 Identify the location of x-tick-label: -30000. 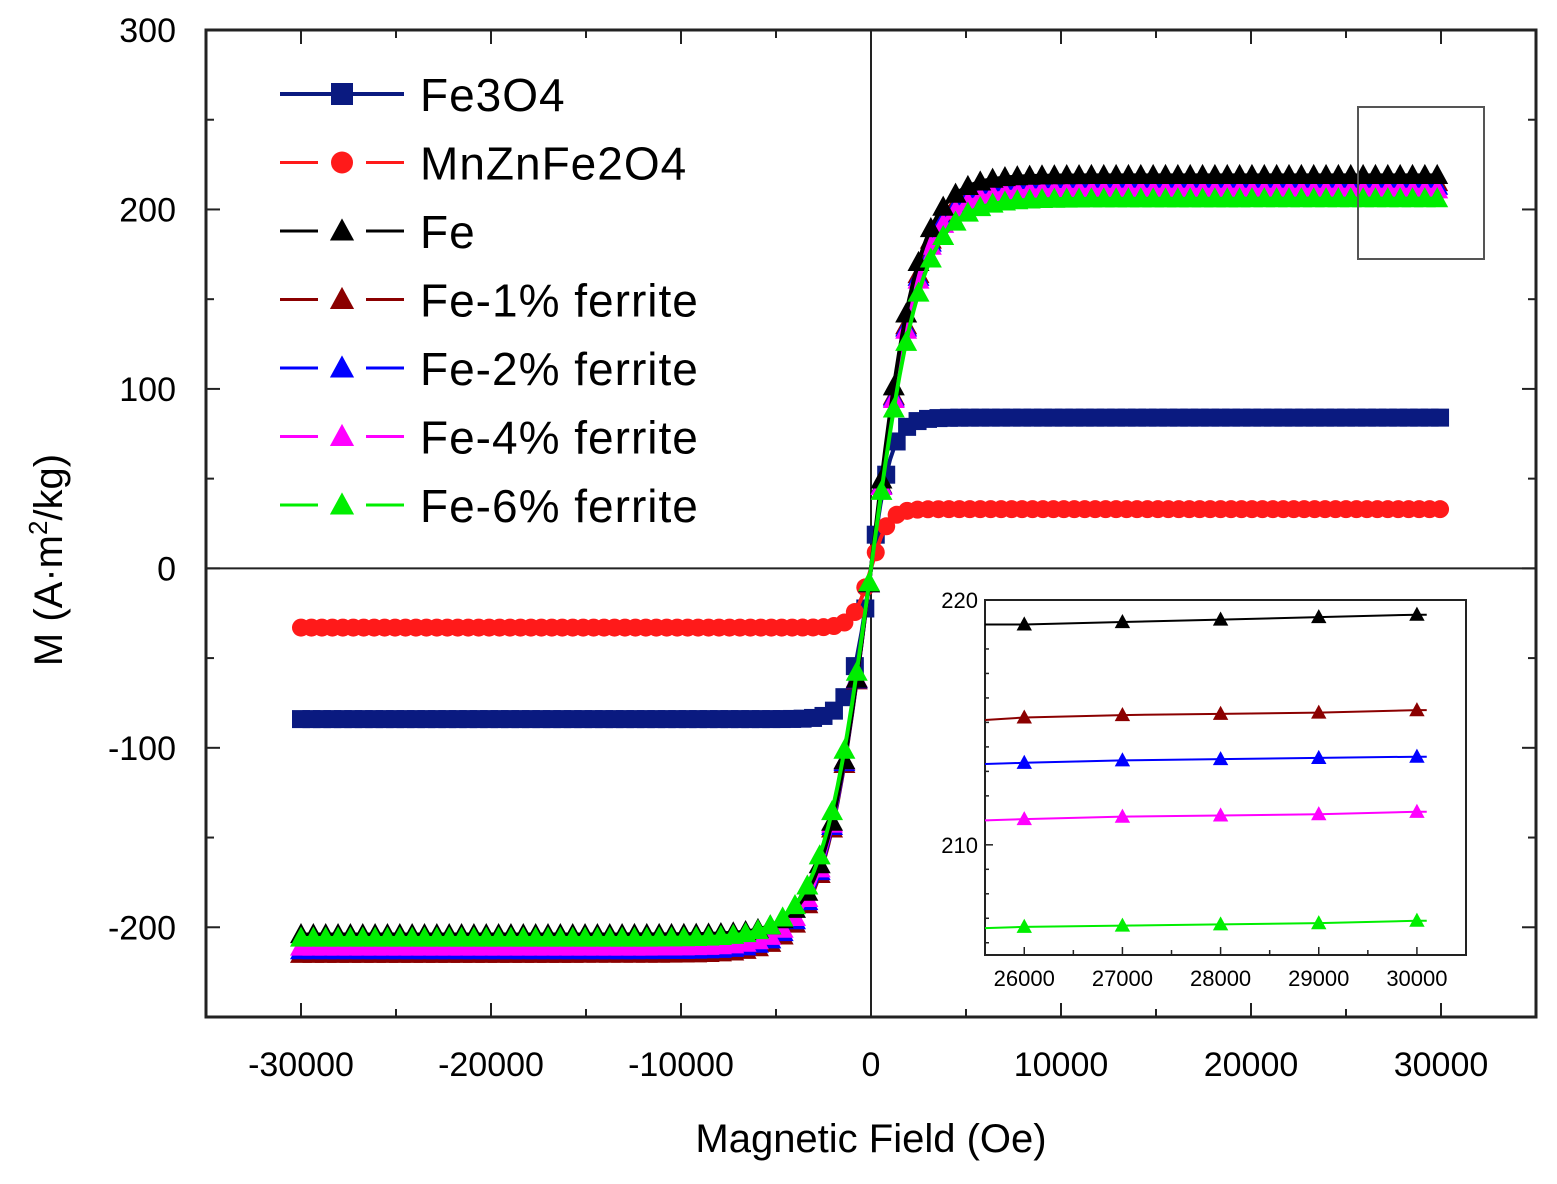
(301, 1065).